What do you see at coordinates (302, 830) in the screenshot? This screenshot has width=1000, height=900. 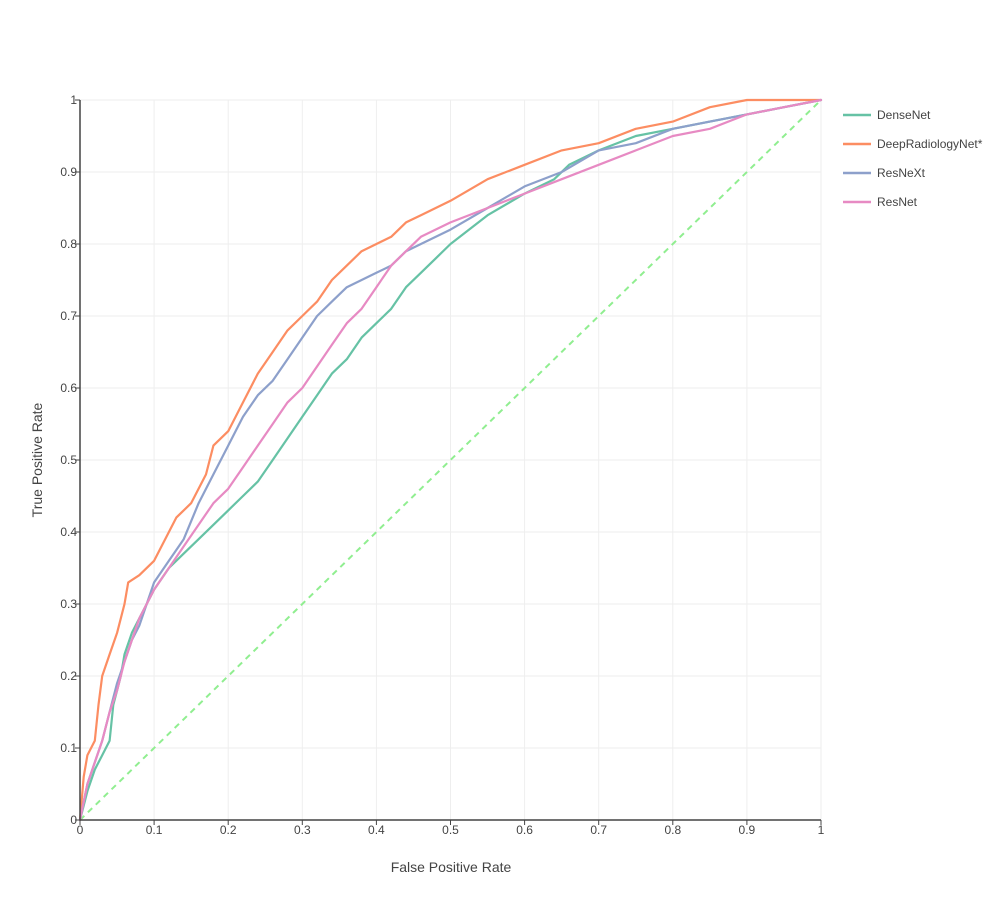 I see `x-tick-label: 0.3` at bounding box center [302, 830].